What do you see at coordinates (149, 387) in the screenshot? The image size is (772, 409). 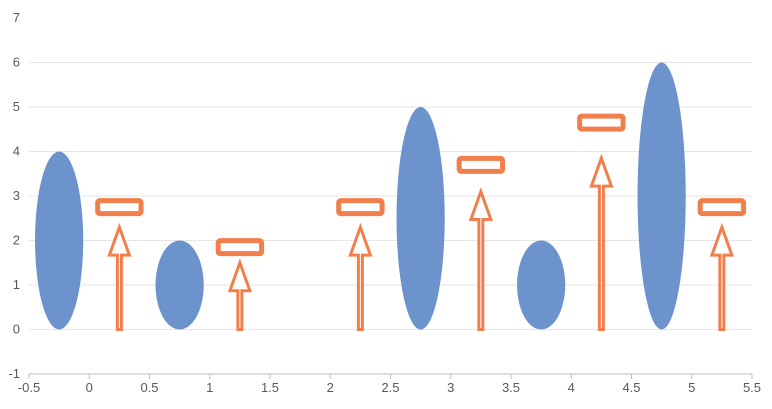 I see `x-tick-label: 0.5` at bounding box center [149, 387].